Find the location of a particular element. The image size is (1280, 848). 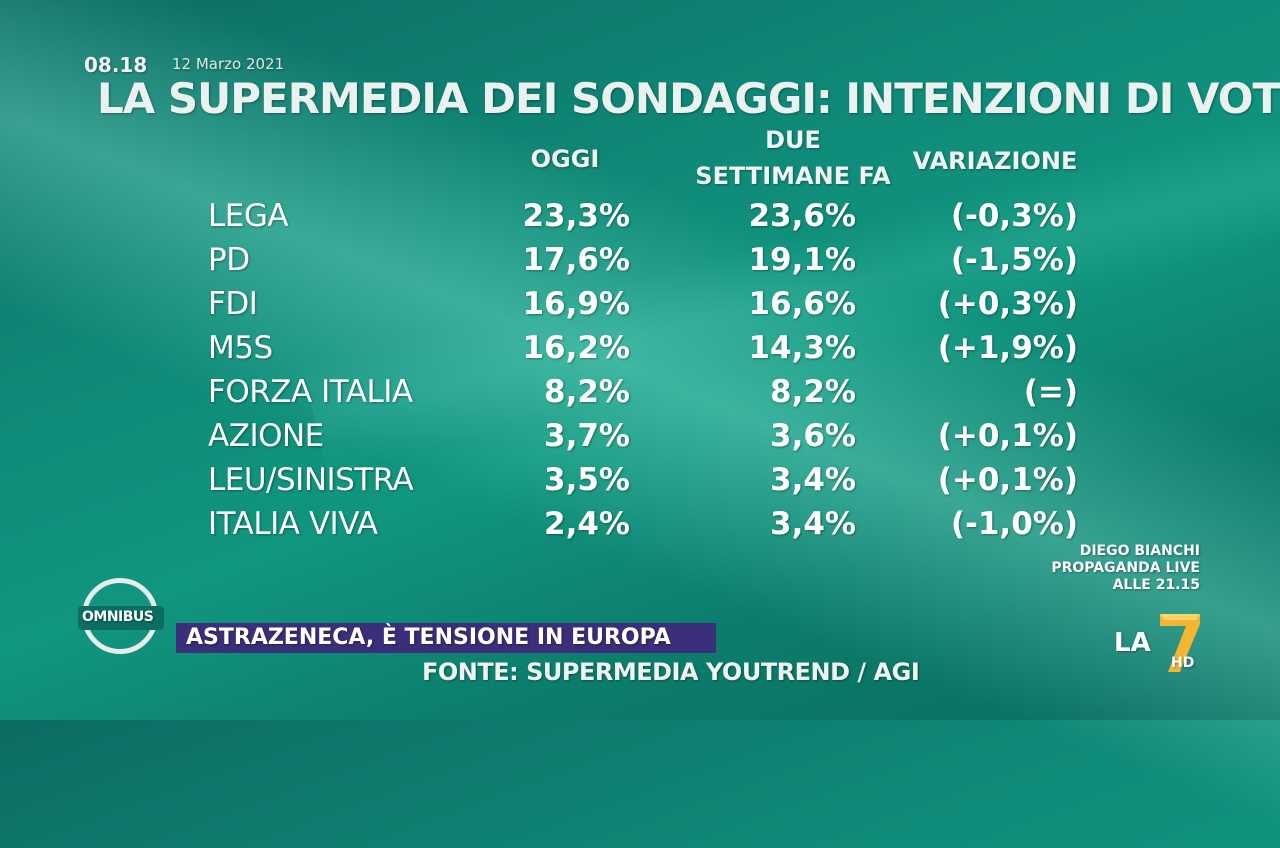

column-header-due-line2: SETTIMANE FA is located at coordinates (793, 176).